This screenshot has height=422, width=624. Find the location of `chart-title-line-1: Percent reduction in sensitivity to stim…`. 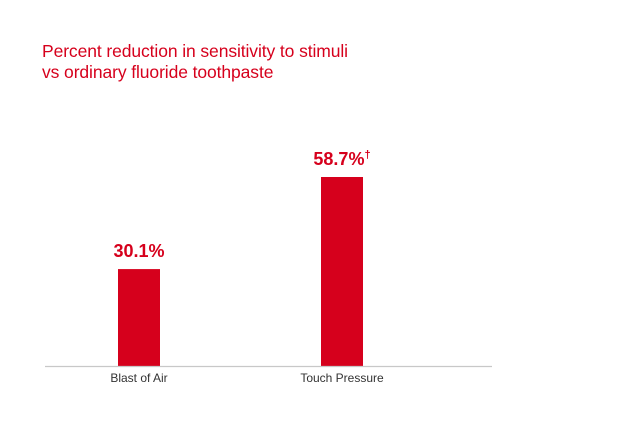

chart-title-line-1: Percent reduction in sensitivity to stim… is located at coordinates (195, 51).